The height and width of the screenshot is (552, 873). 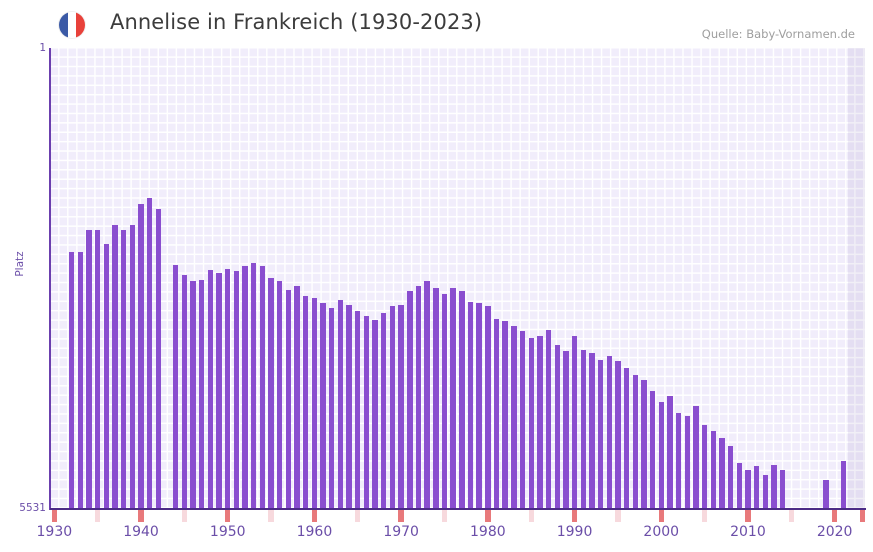 I want to click on y-axis-line, so click(x=50, y=279).